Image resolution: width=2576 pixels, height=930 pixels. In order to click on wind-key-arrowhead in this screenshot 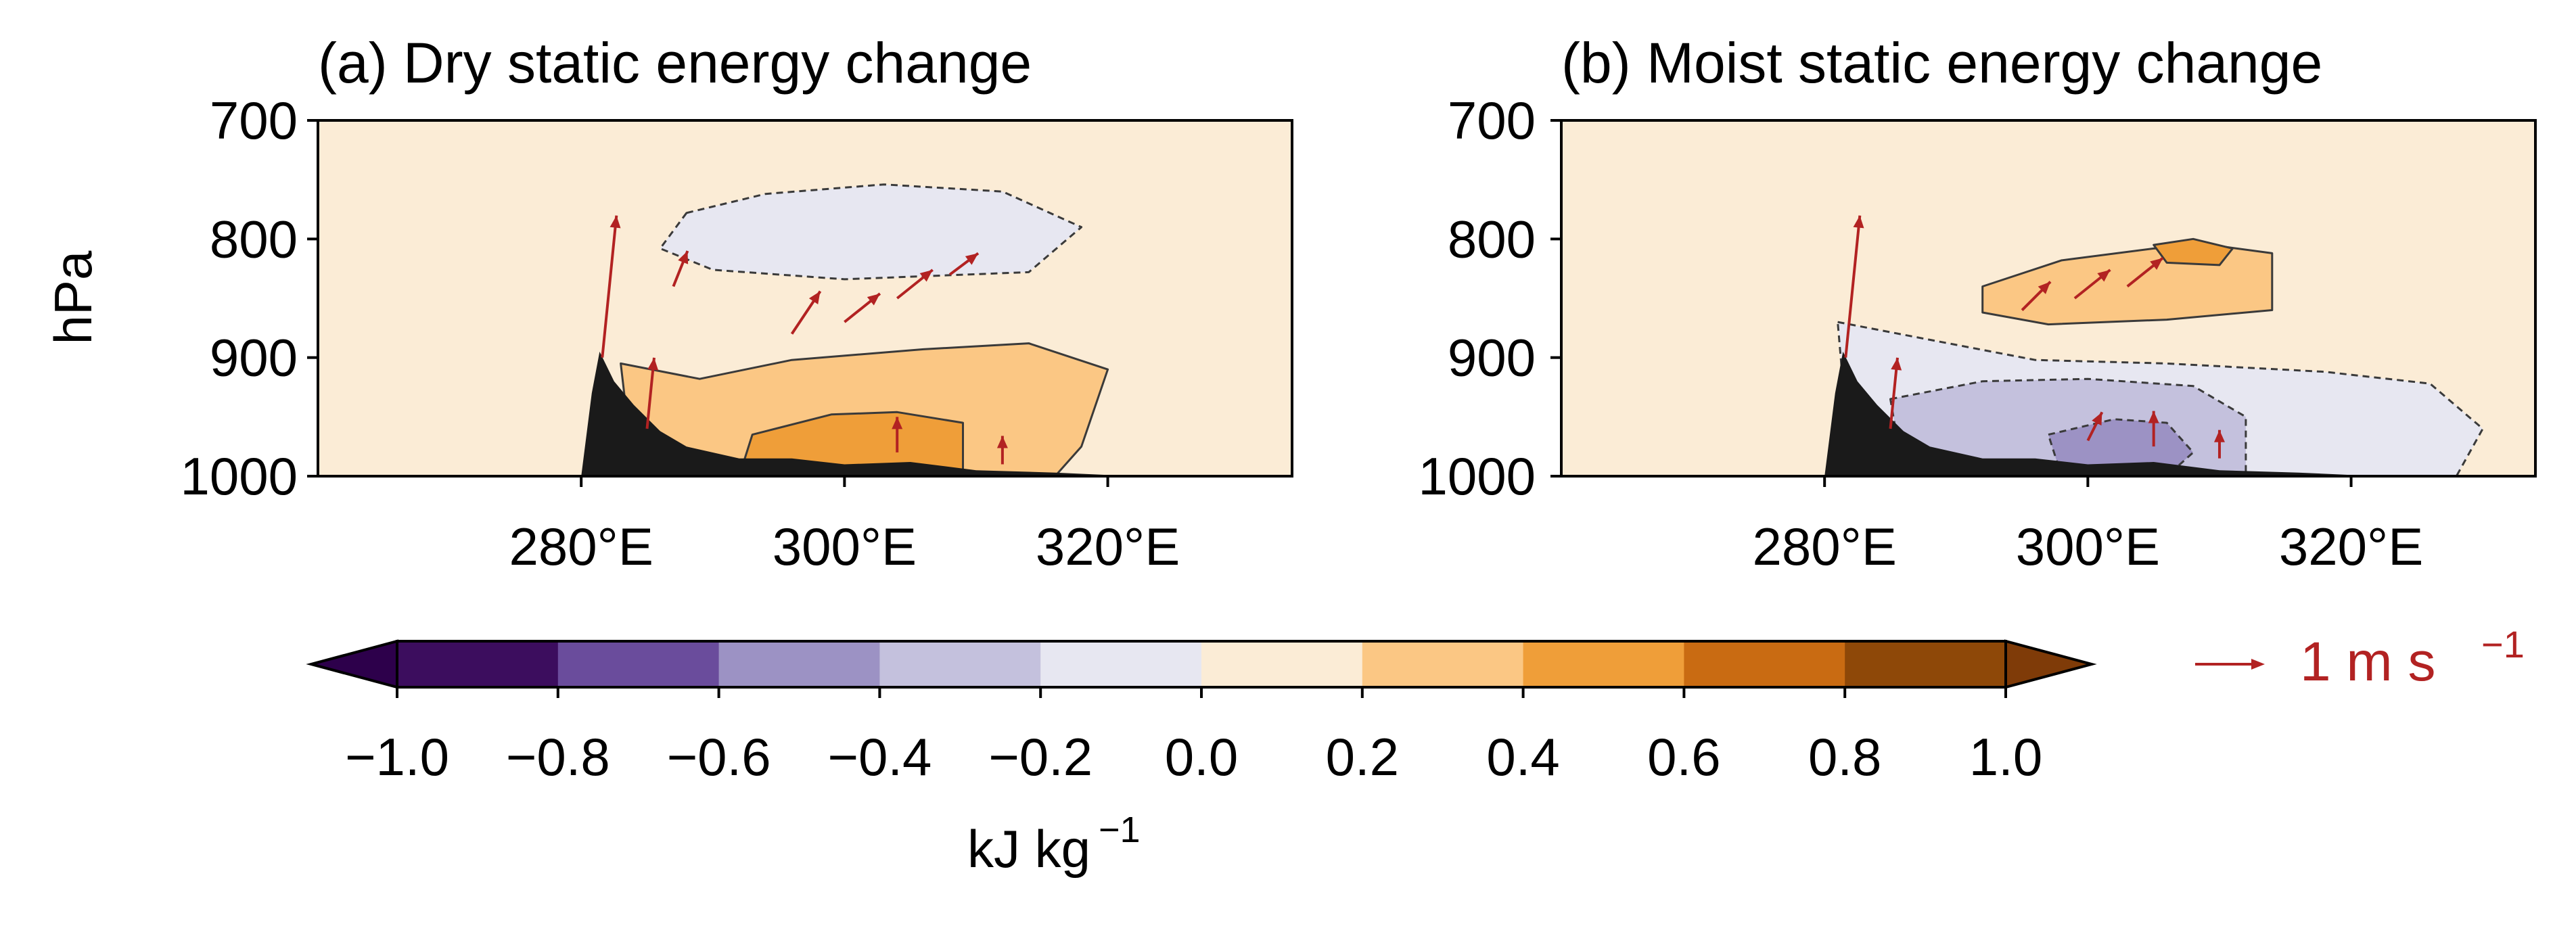, I will do `click(2258, 664)`.